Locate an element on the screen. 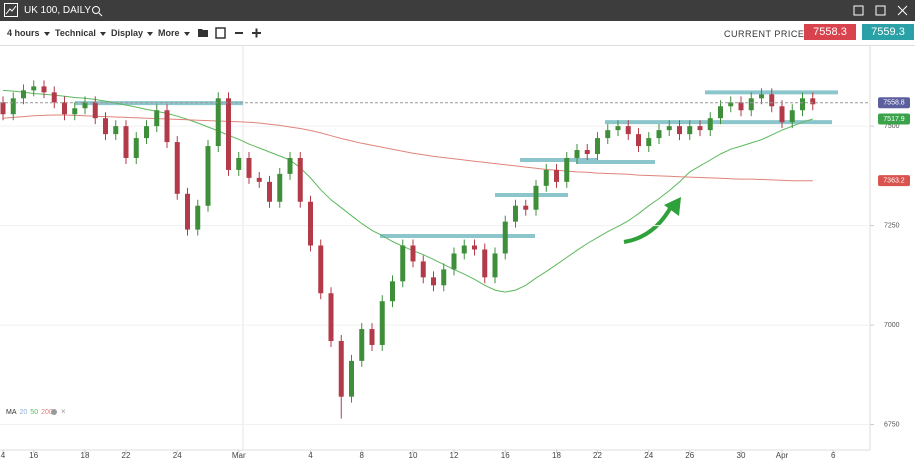  x-tick-label: 4 is located at coordinates (310, 455).